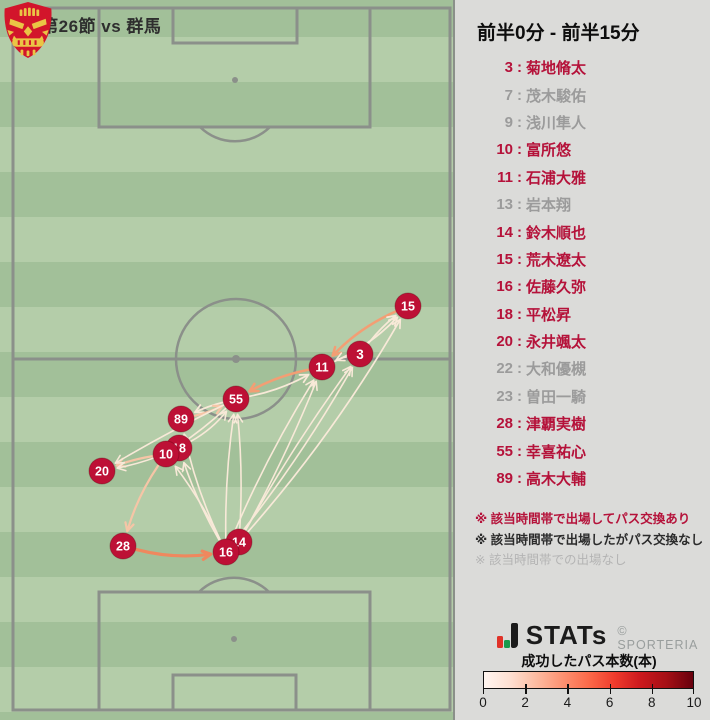  I want to click on player-list-item: 23: 曽田一騎, so click(535, 396).